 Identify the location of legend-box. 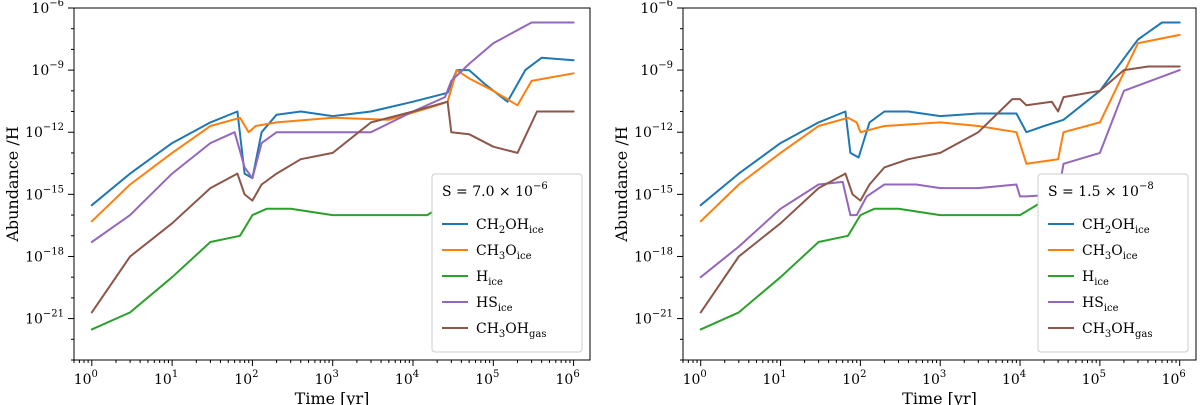
(507, 263).